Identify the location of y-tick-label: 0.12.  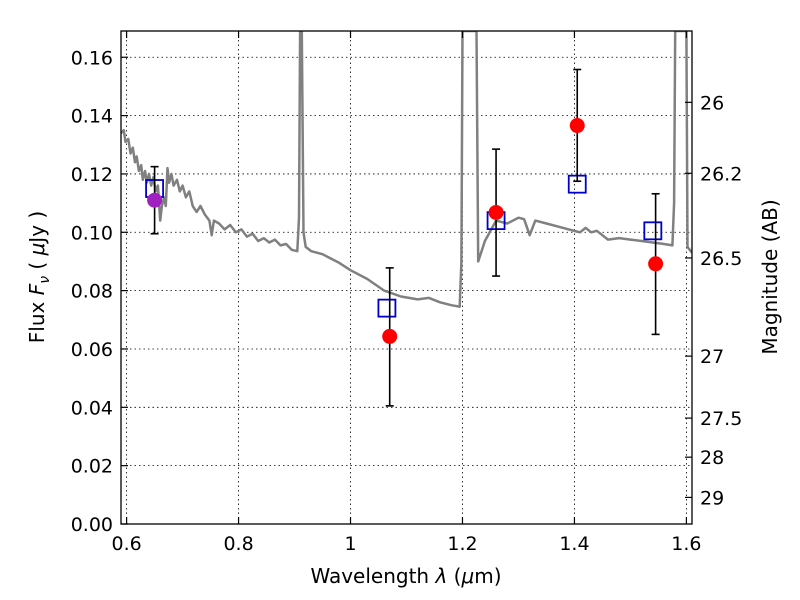
(92, 175).